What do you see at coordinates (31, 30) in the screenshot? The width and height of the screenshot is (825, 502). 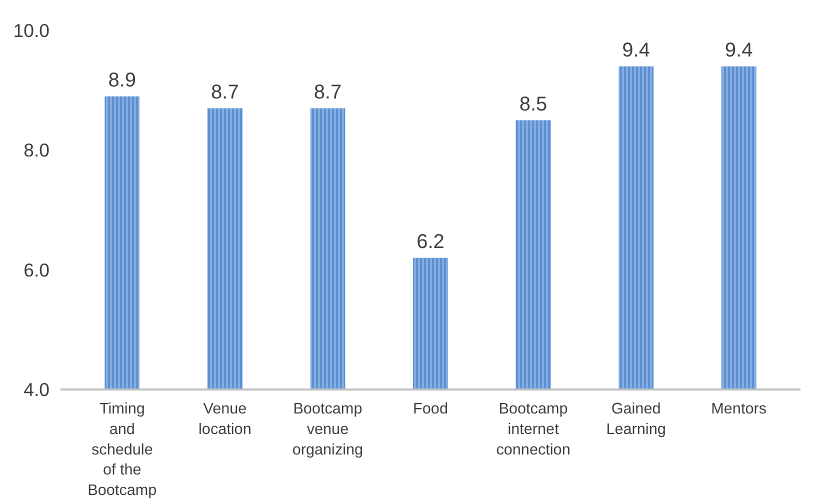 I see `y-tick-label: 10.0` at bounding box center [31, 30].